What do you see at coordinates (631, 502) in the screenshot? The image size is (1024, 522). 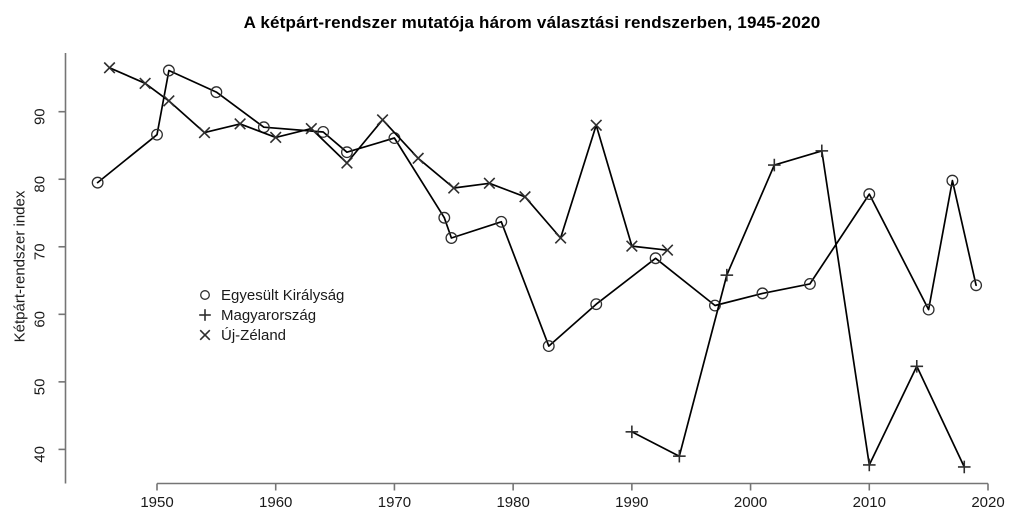 I see `x-axis-tick-label: 1990` at bounding box center [631, 502].